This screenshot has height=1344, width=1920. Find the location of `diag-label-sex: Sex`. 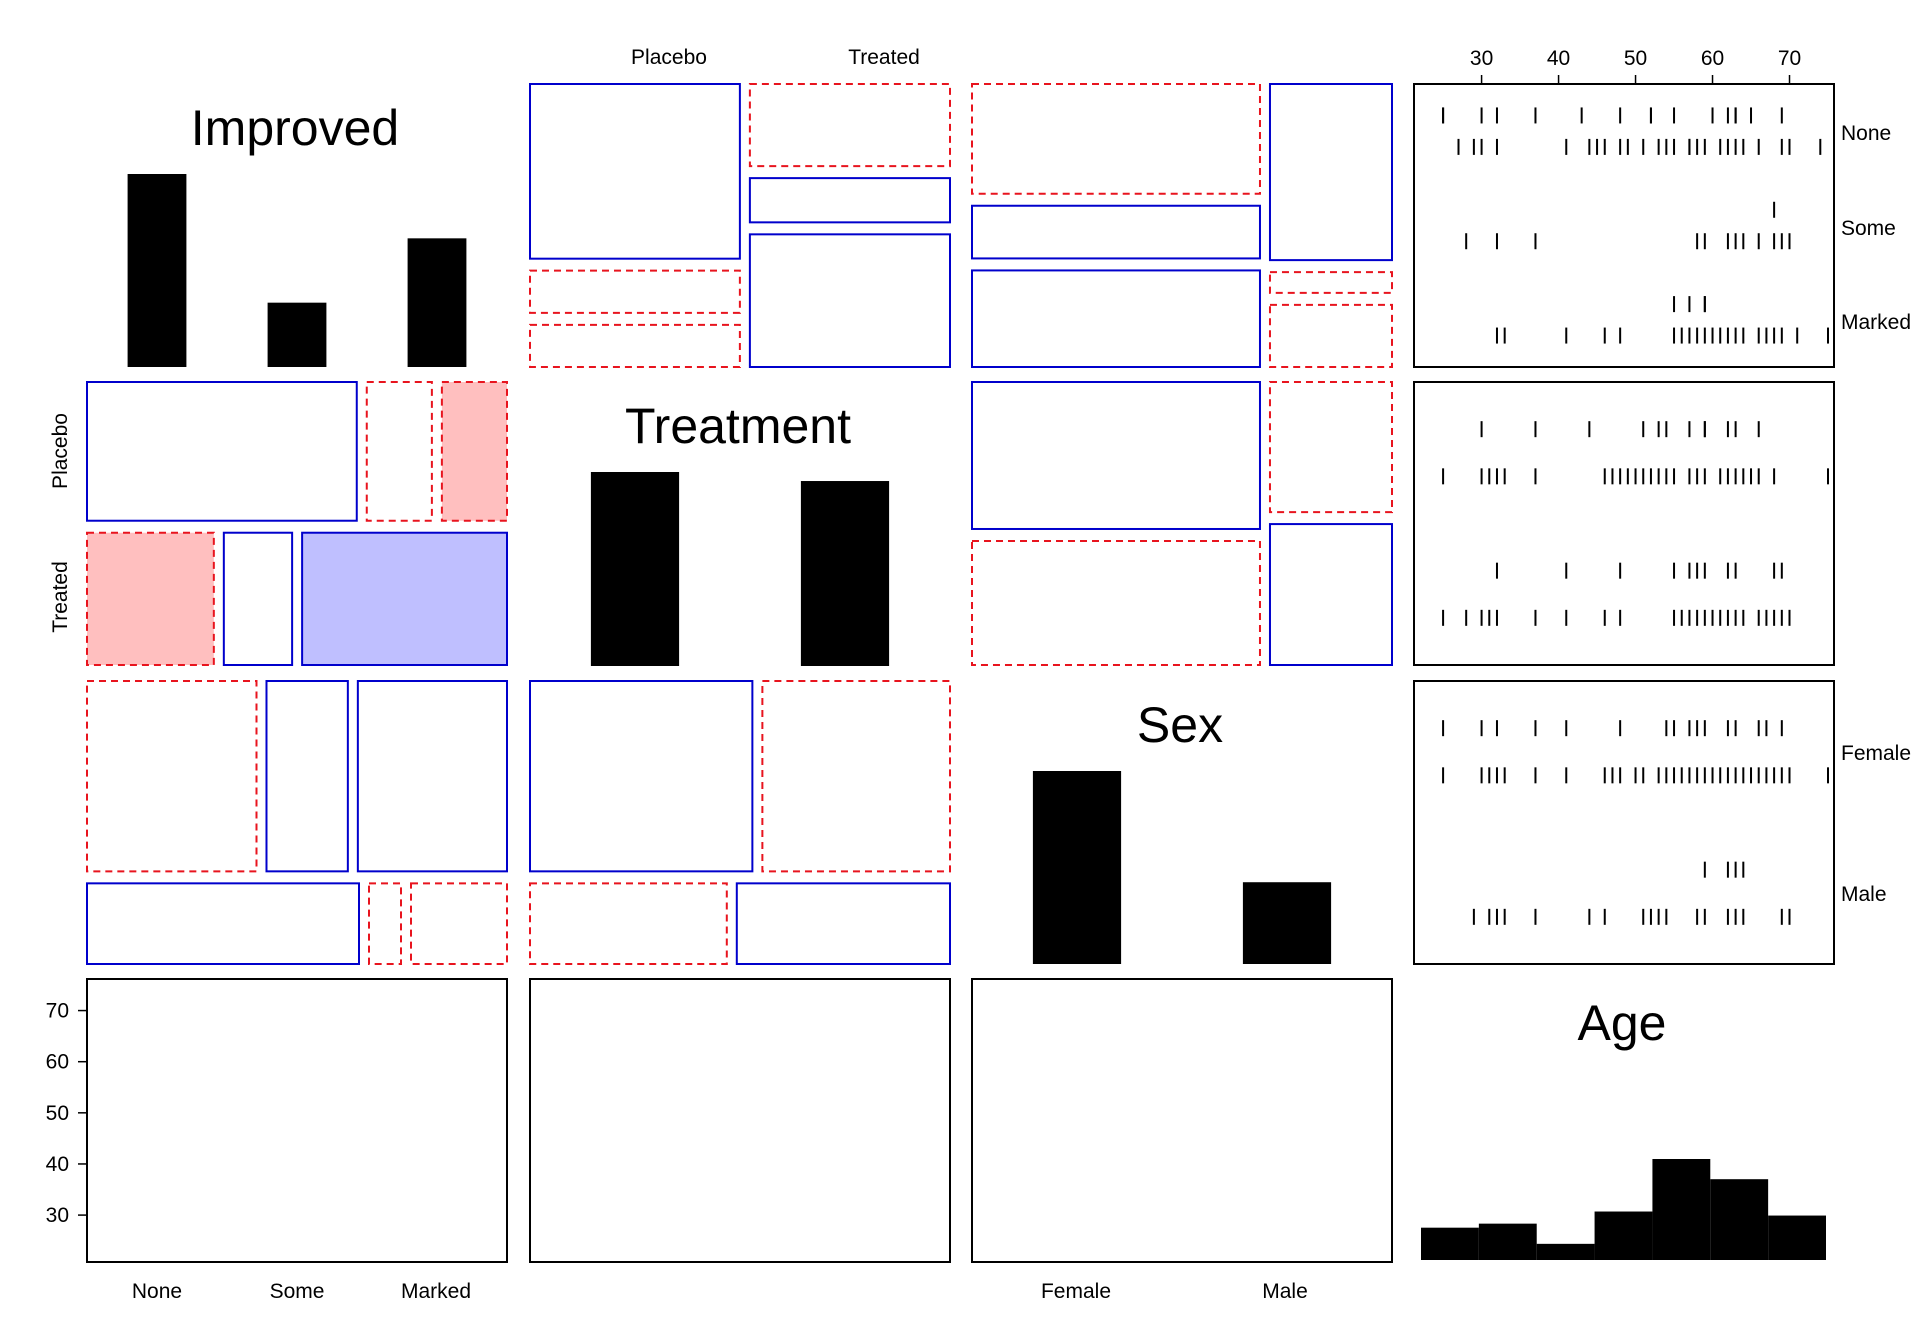

diag-label-sex: Sex is located at coordinates (1180, 725).